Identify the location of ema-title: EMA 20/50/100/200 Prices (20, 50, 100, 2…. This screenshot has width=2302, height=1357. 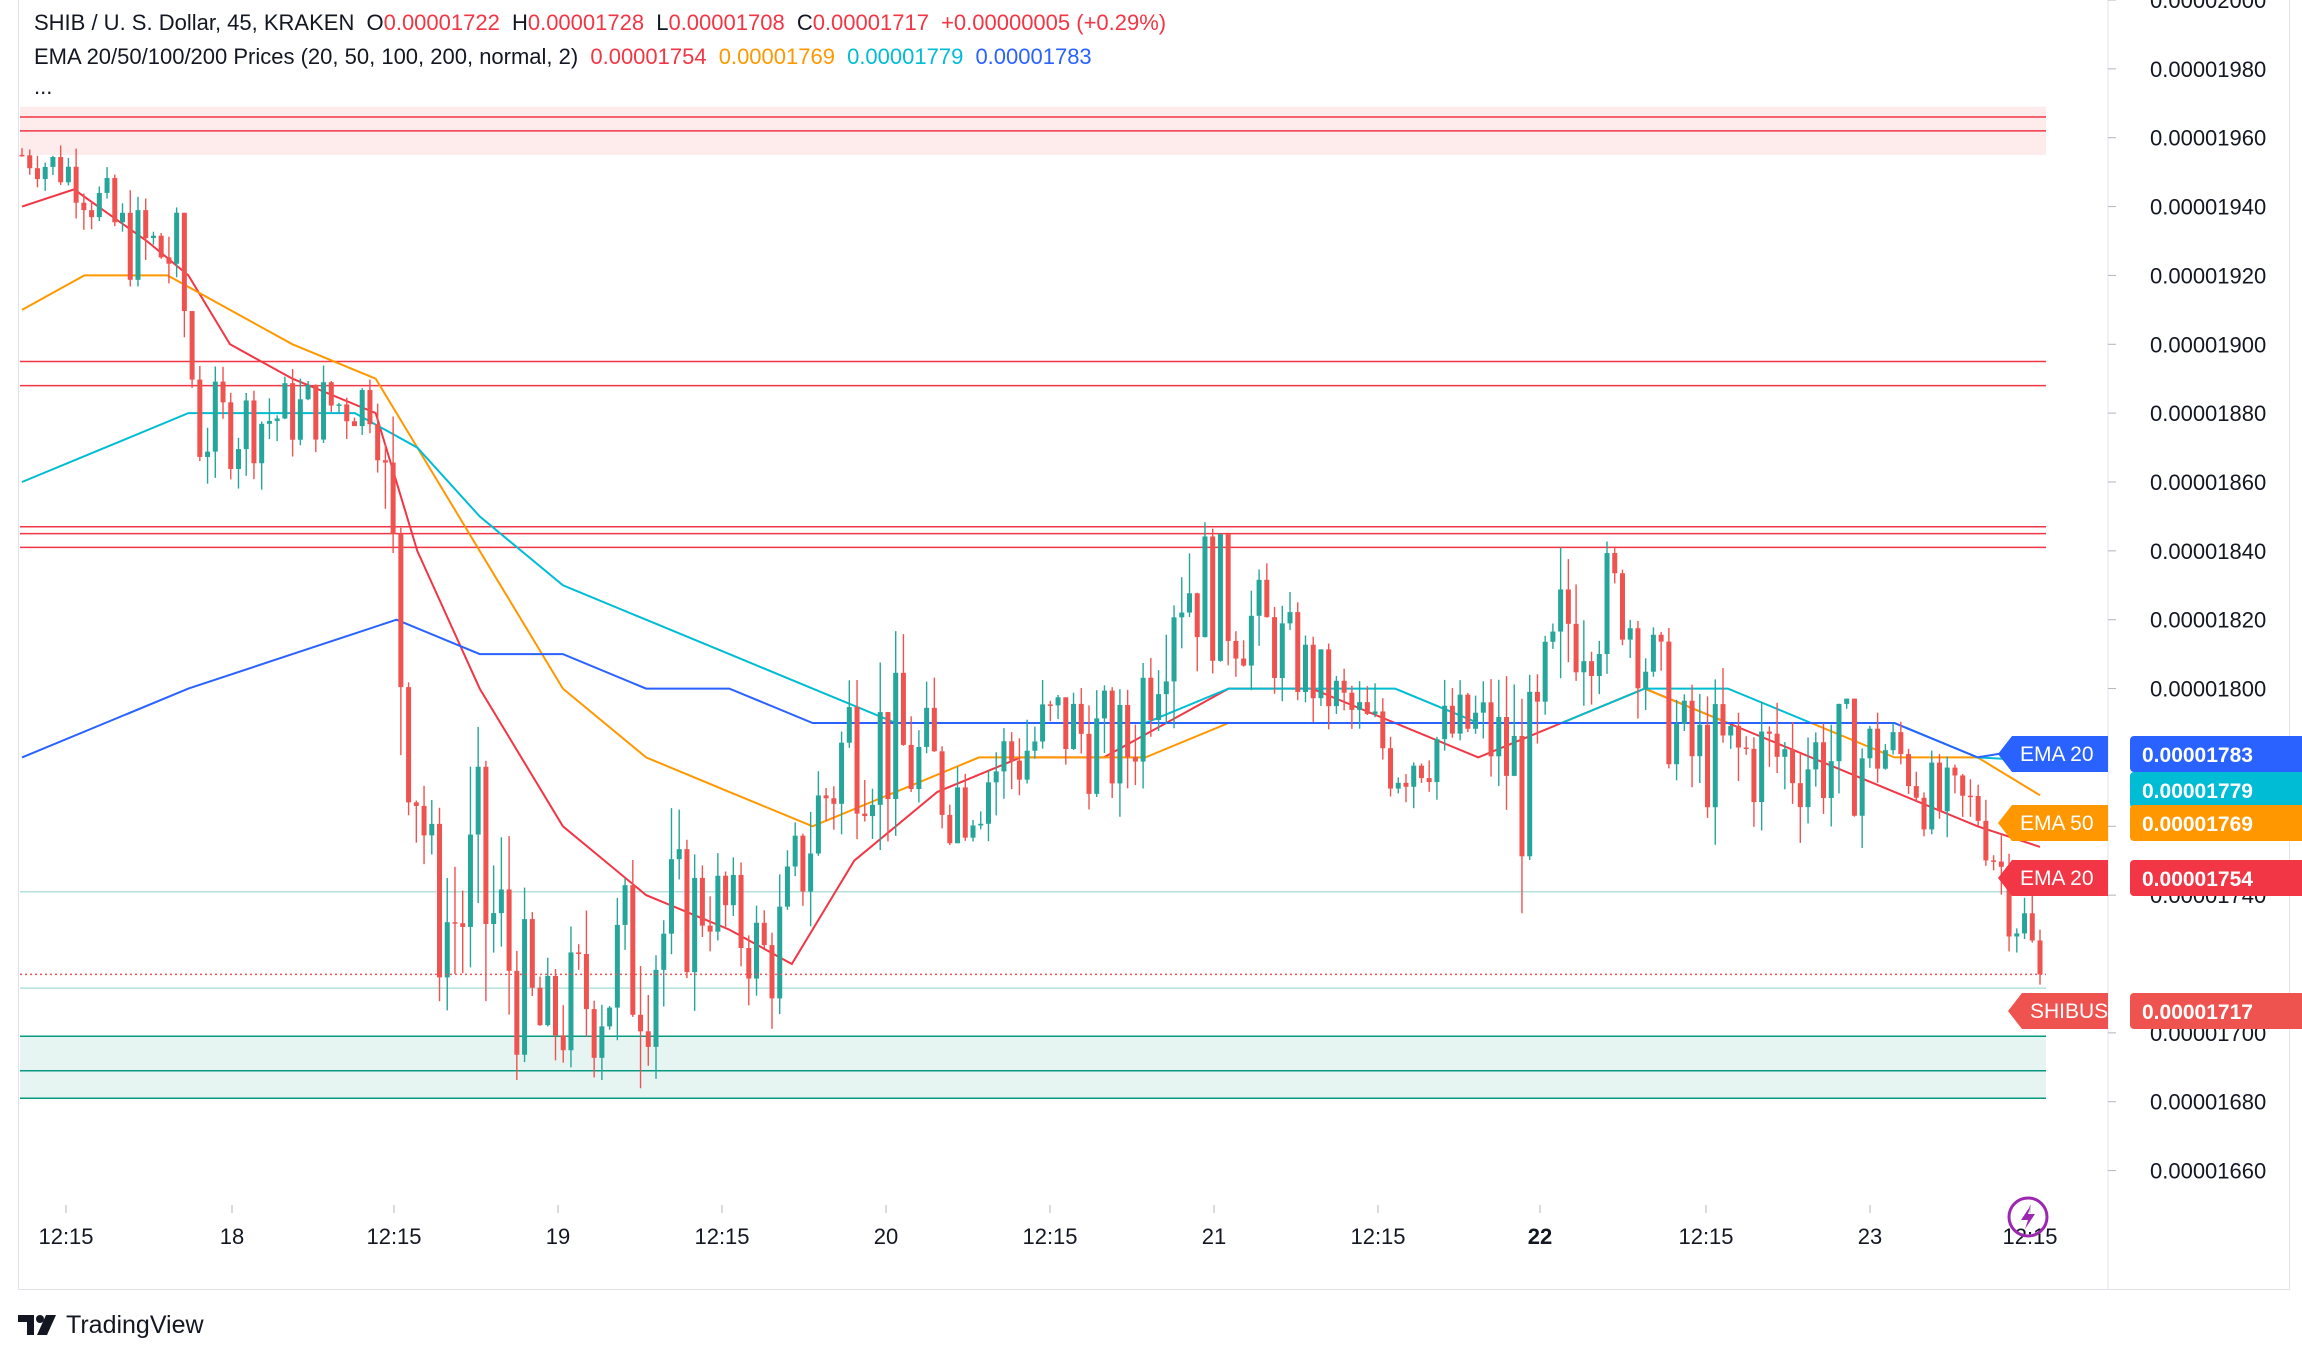
(306, 56).